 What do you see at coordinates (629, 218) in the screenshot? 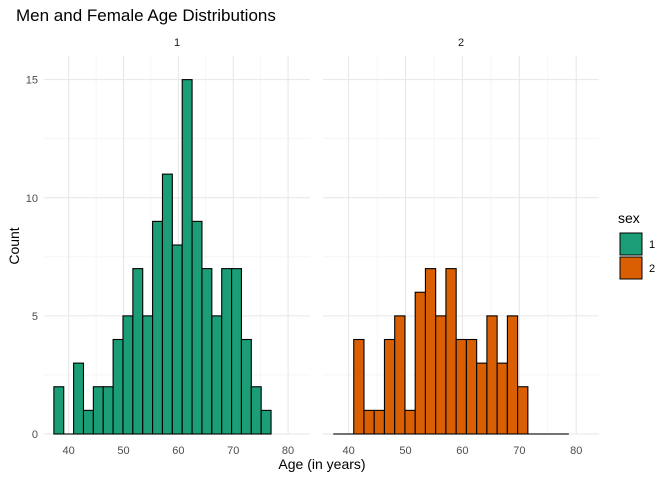
I see `legend-title: sex` at bounding box center [629, 218].